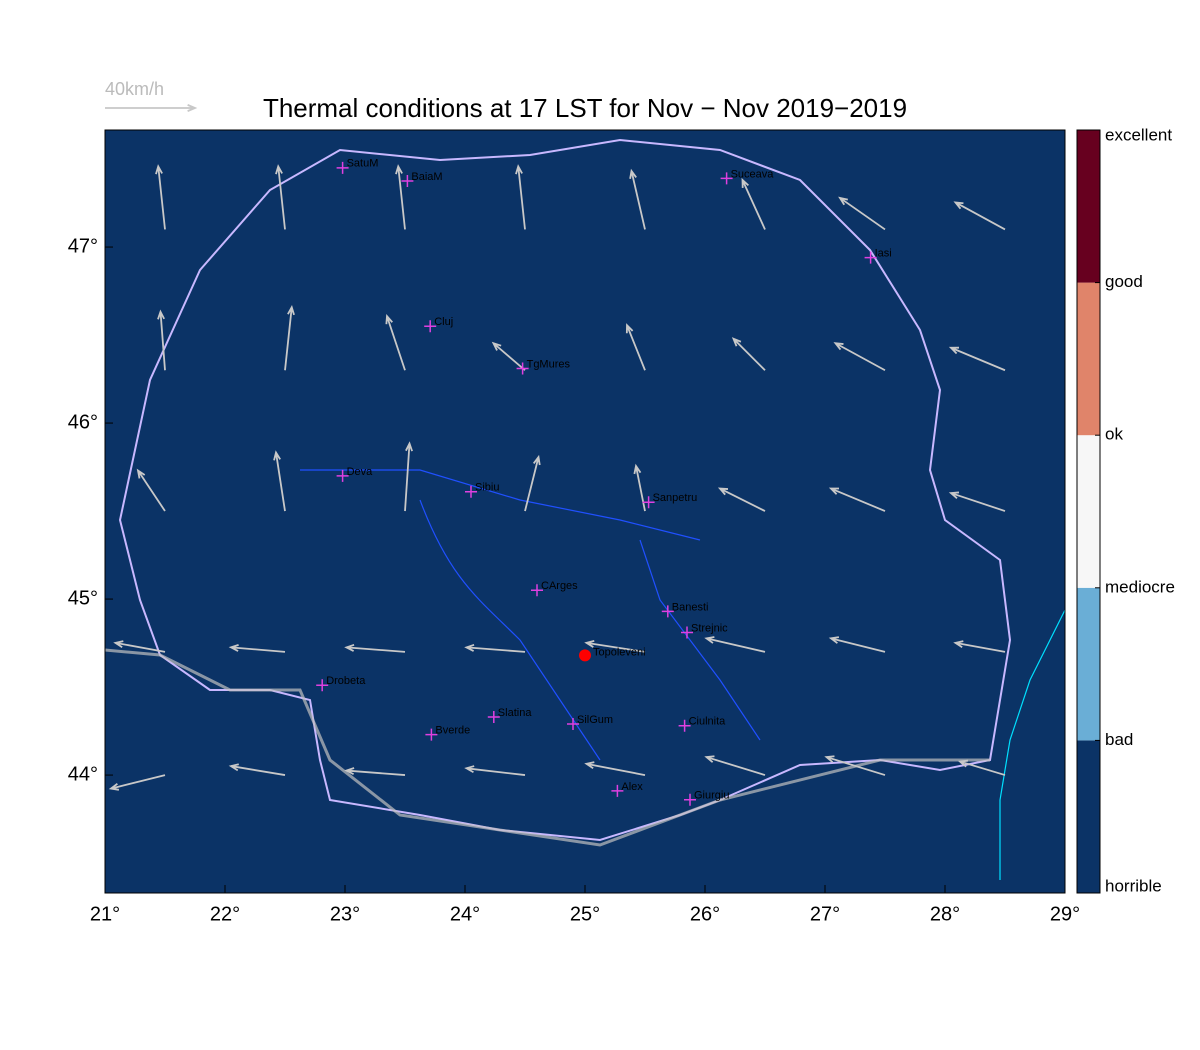 Image resolution: width=1200 pixels, height=1050 pixels. Describe the element at coordinates (632, 787) in the screenshot. I see `station-label: Alex` at that location.